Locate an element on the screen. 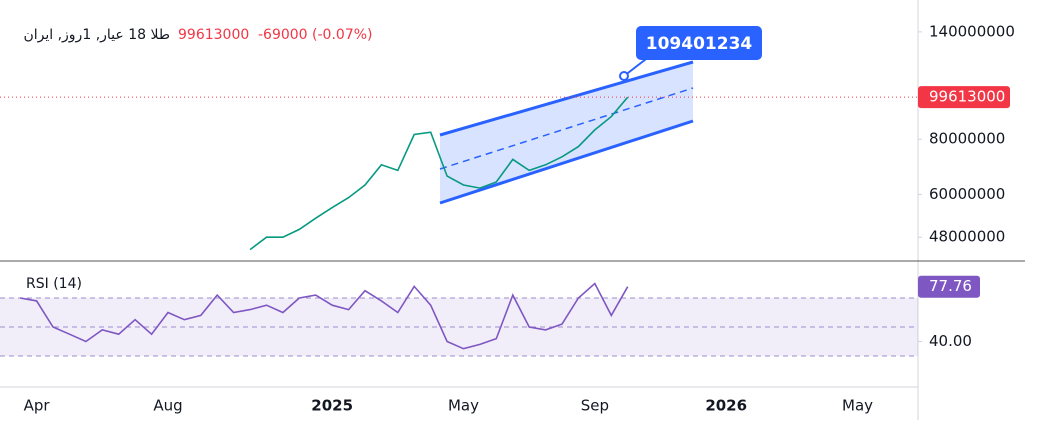 This screenshot has height=437, width=1037. callout-text: 109401234 is located at coordinates (699, 44).